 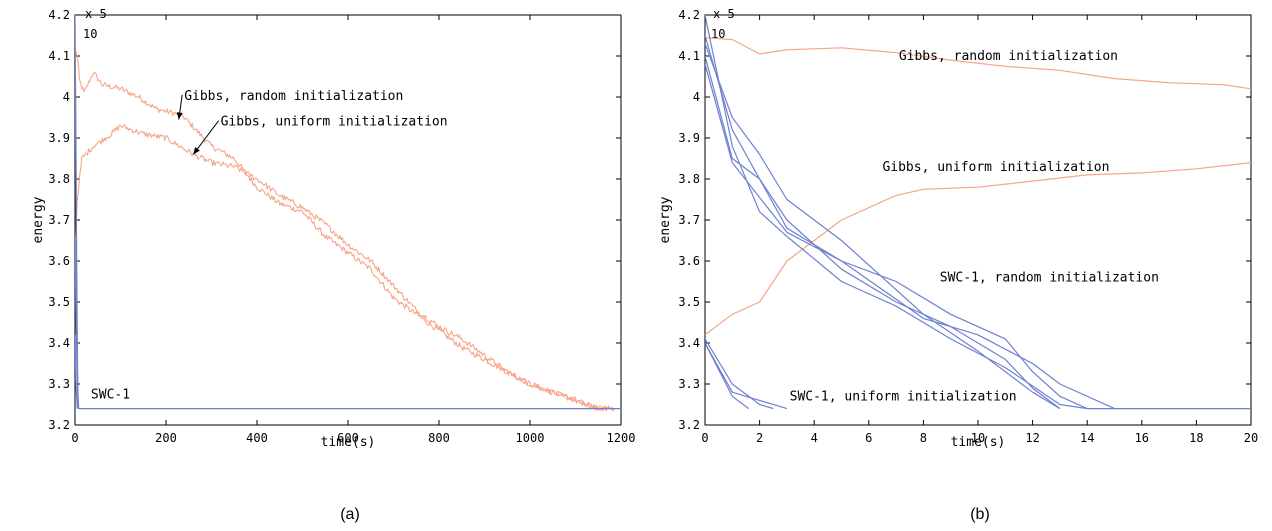 I want to click on x-tick-label: 12, so click(x=1032, y=438).